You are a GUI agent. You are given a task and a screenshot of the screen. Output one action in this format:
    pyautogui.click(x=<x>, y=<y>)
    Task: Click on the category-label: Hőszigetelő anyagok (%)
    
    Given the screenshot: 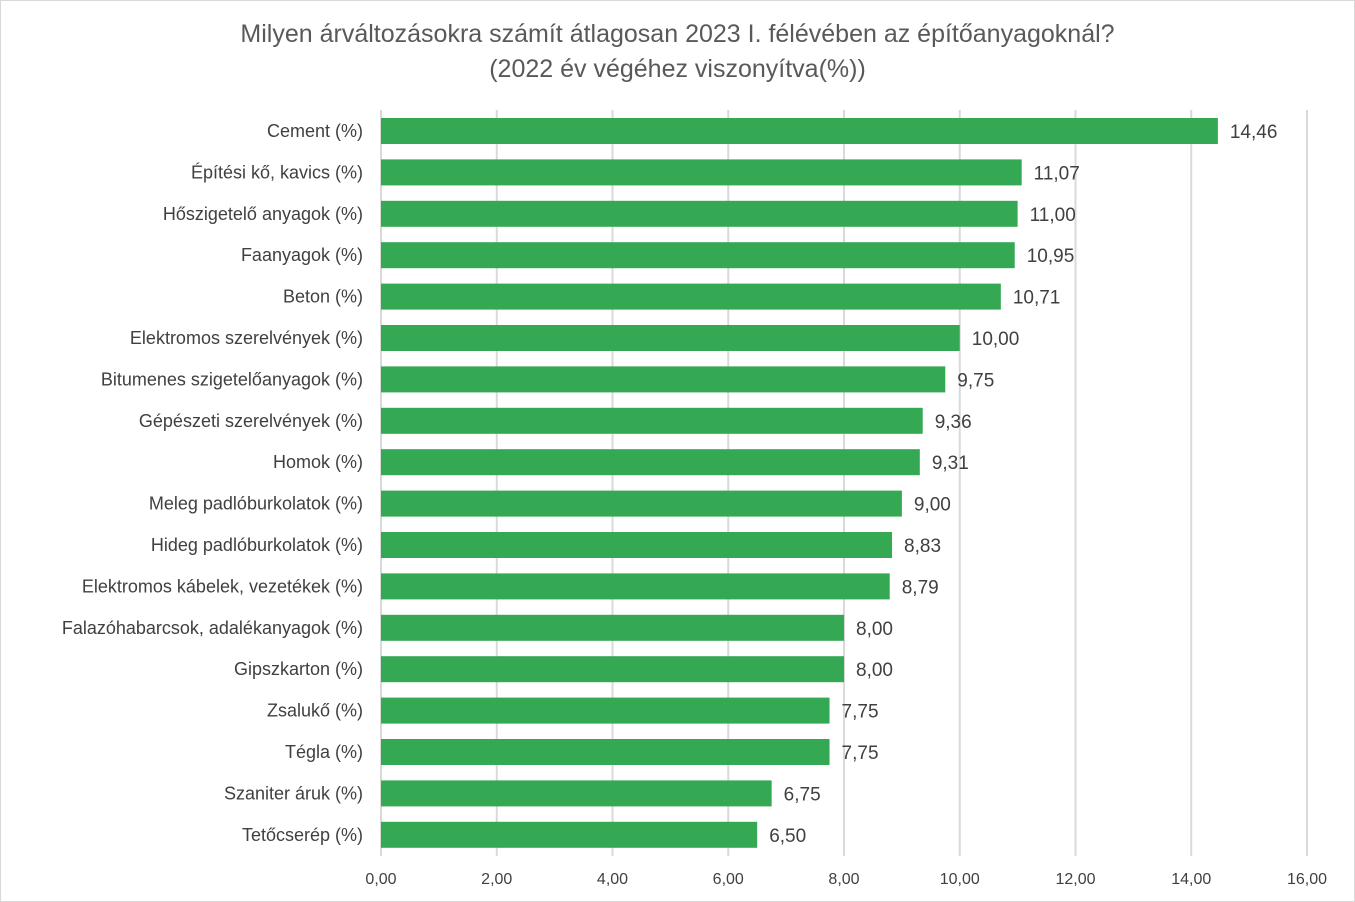 What is the action you would take?
    pyautogui.click(x=263, y=214)
    